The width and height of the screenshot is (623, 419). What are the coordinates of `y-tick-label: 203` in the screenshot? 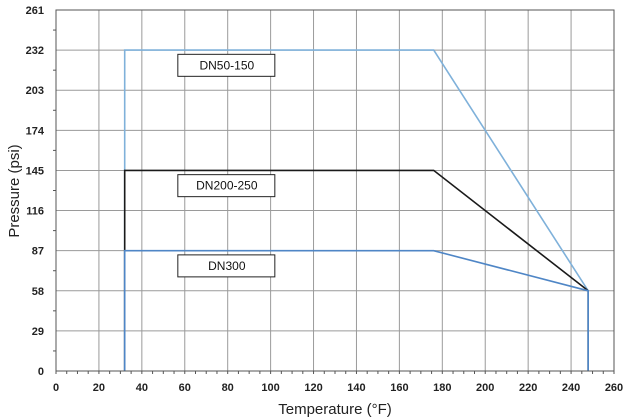 It's located at (35, 91).